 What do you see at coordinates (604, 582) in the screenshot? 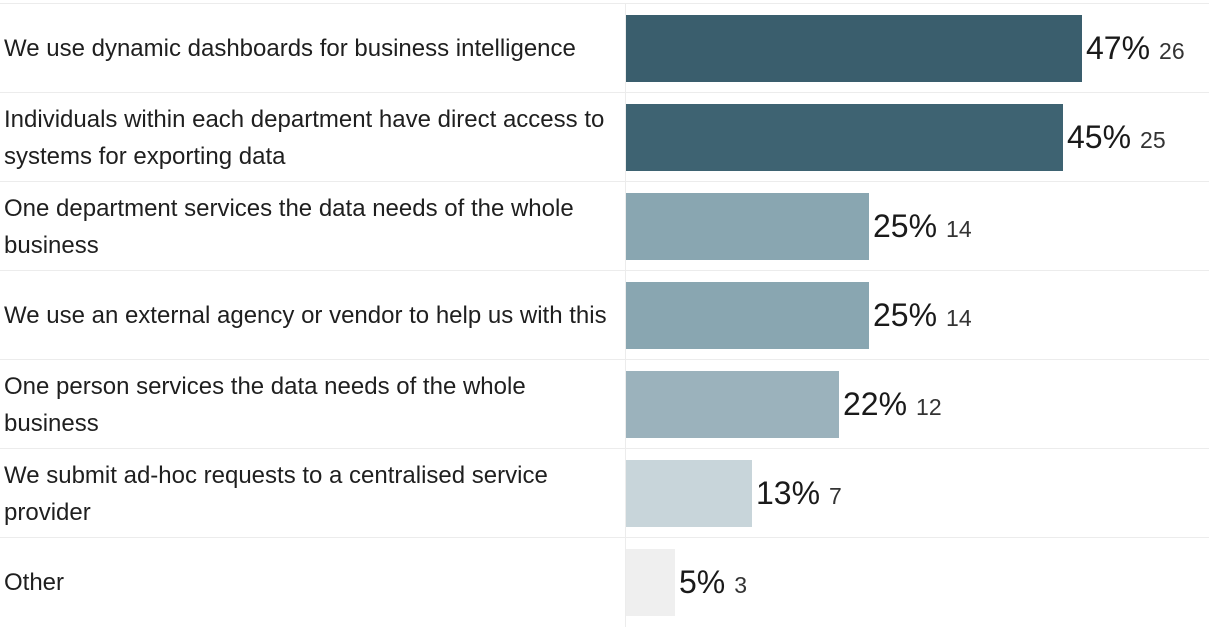
I see `bar-row: Other 5% 3` at bounding box center [604, 582].